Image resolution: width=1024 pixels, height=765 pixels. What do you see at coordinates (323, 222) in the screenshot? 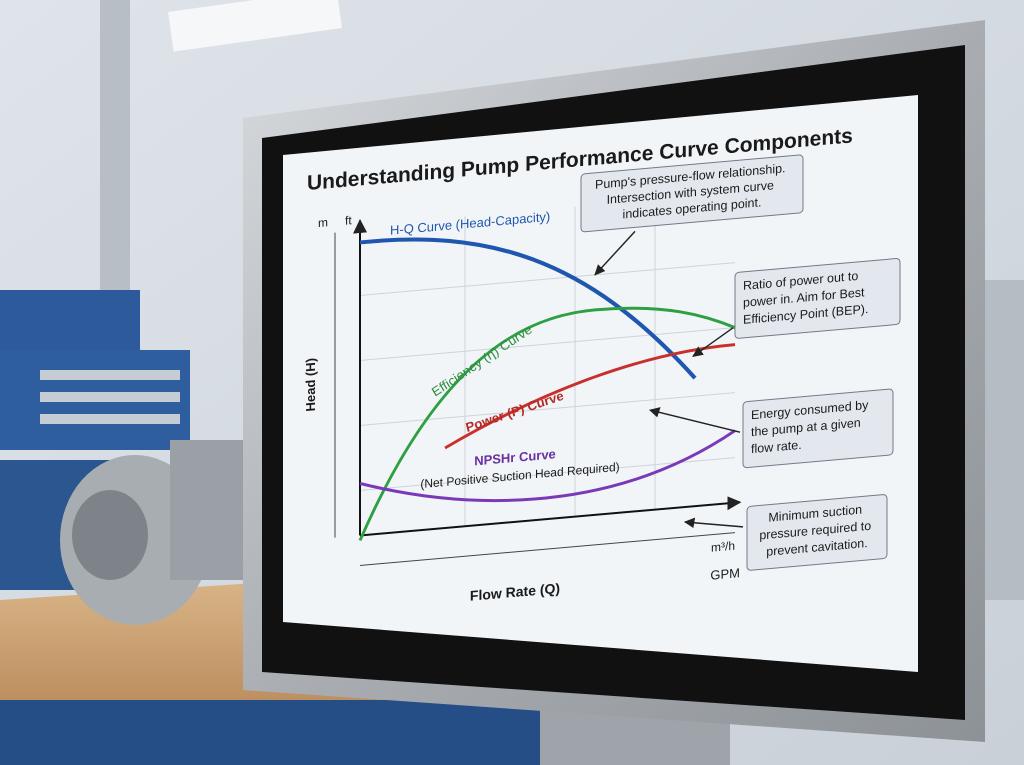
I see `y-unit: m` at bounding box center [323, 222].